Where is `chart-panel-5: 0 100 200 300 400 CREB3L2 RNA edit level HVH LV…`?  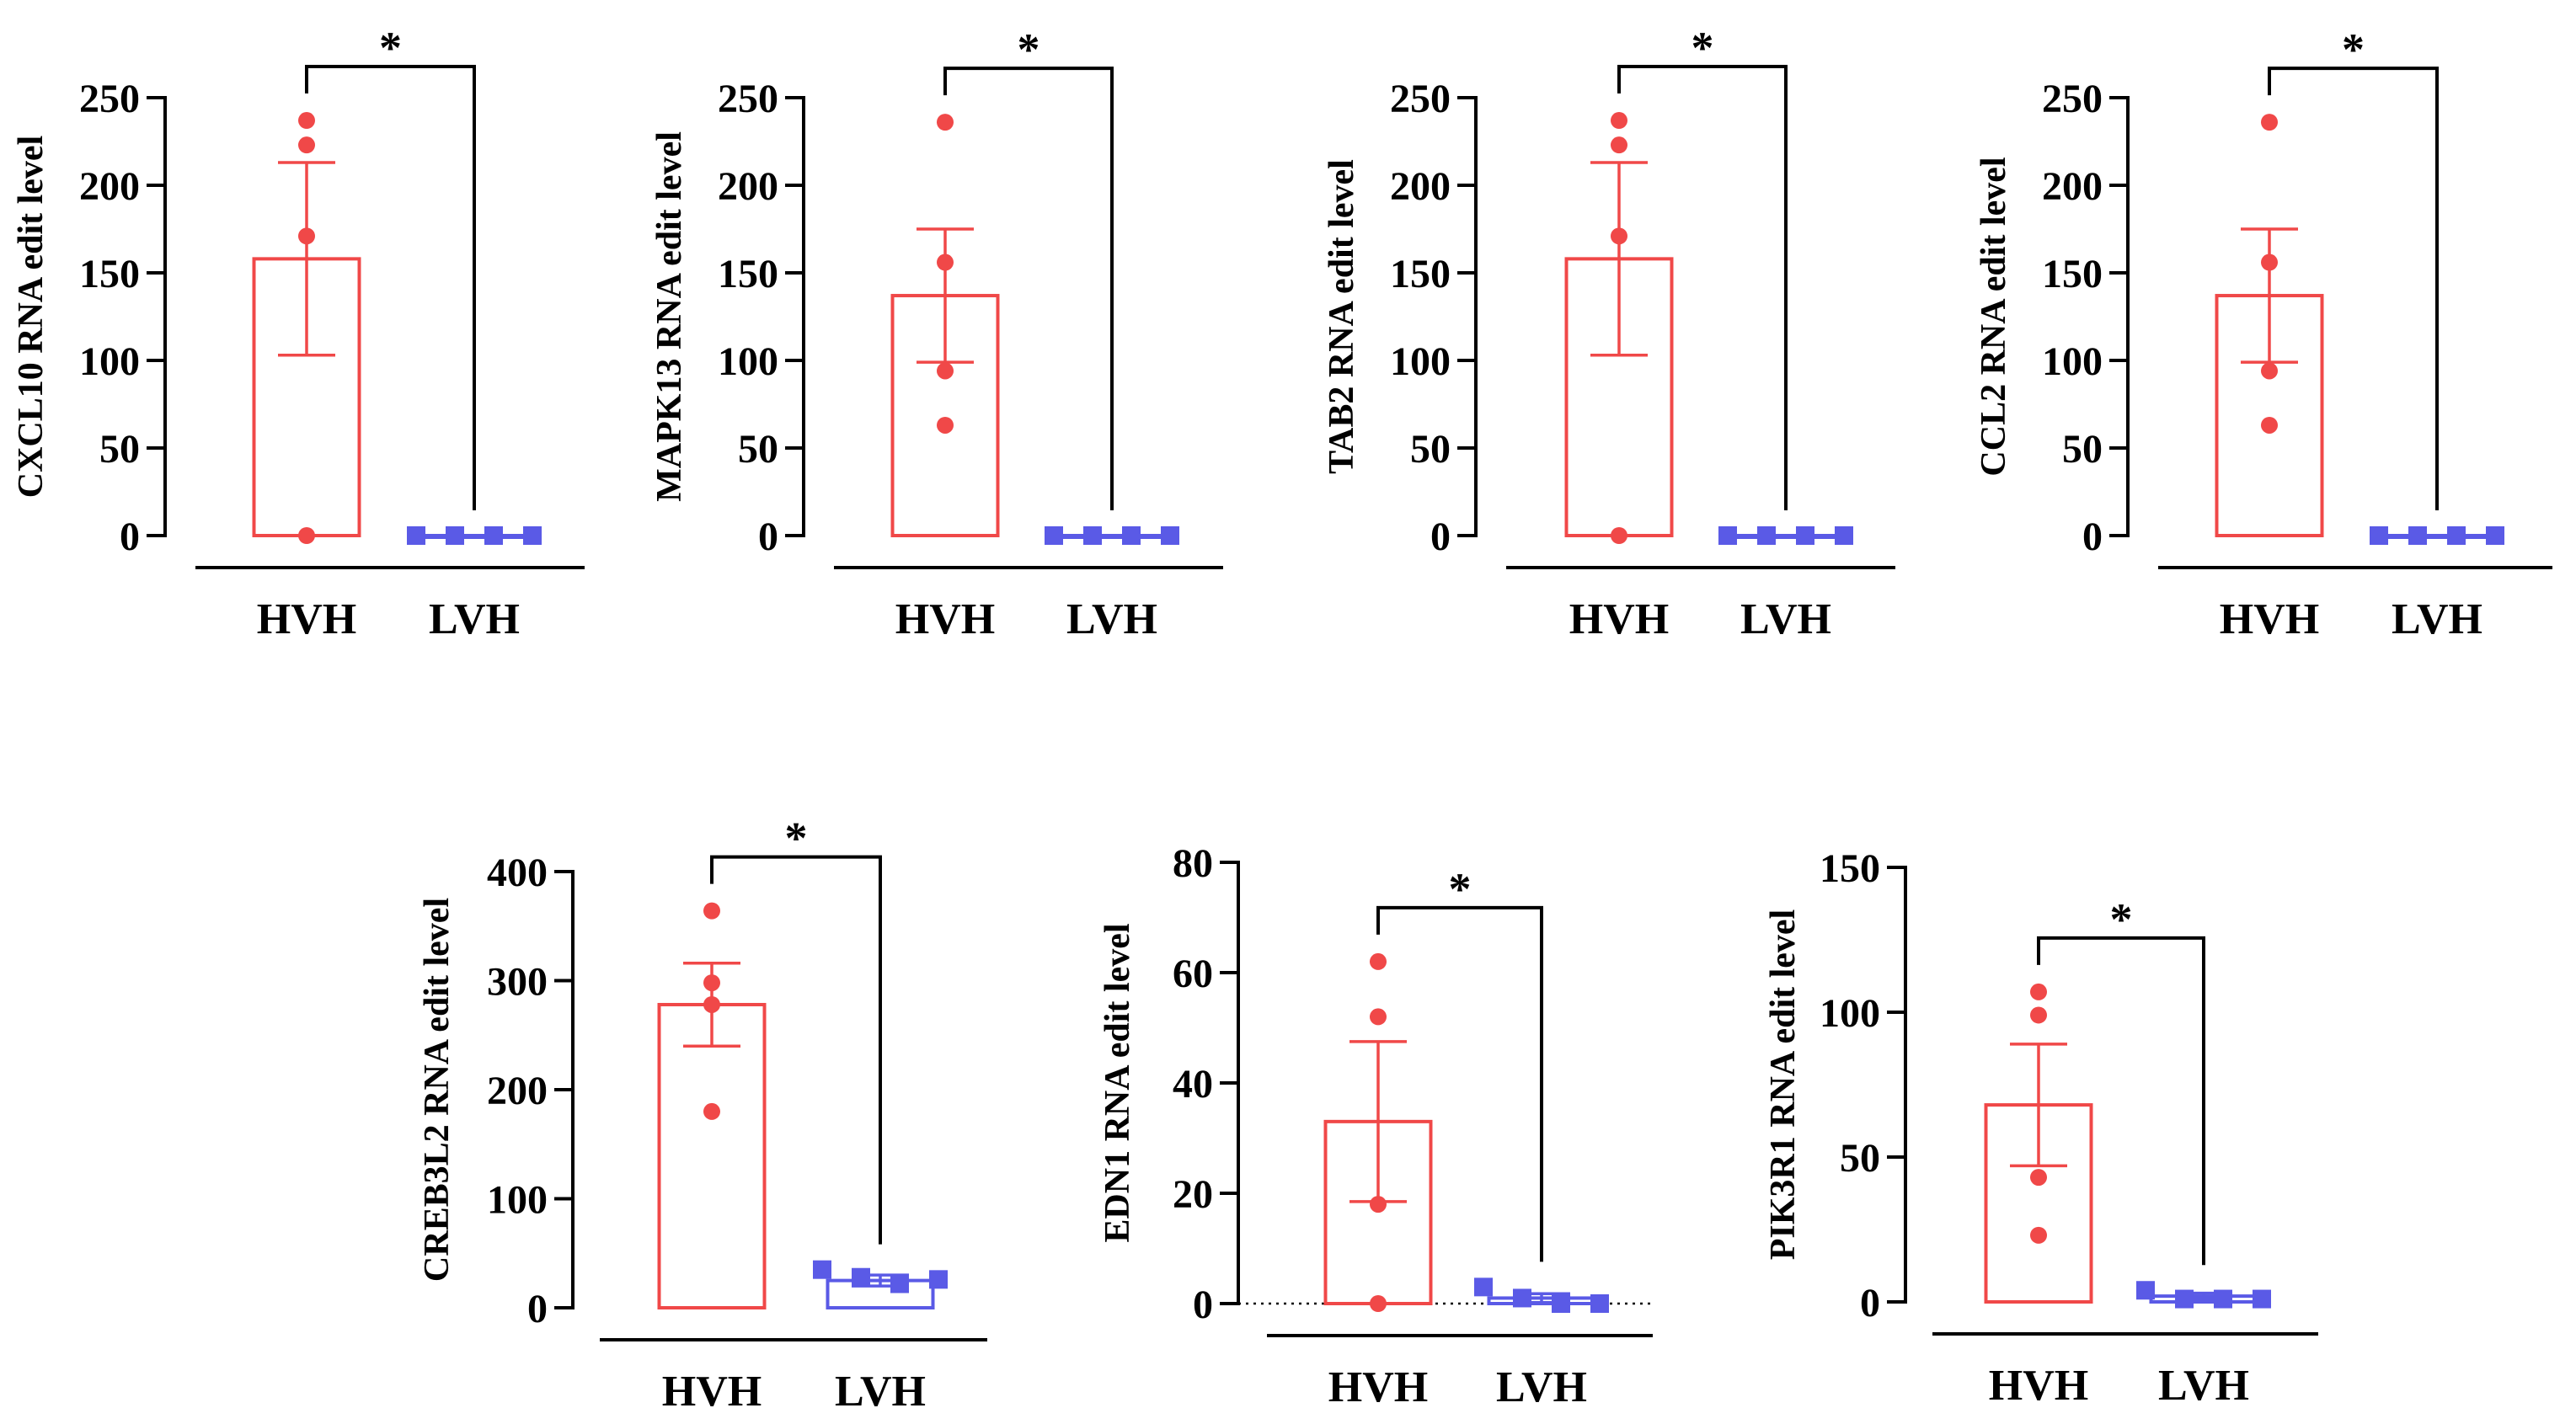
chart-panel-5: 0 100 200 300 400 CREB3L2 RNA edit level HVH LV… is located at coordinates (702, 1114).